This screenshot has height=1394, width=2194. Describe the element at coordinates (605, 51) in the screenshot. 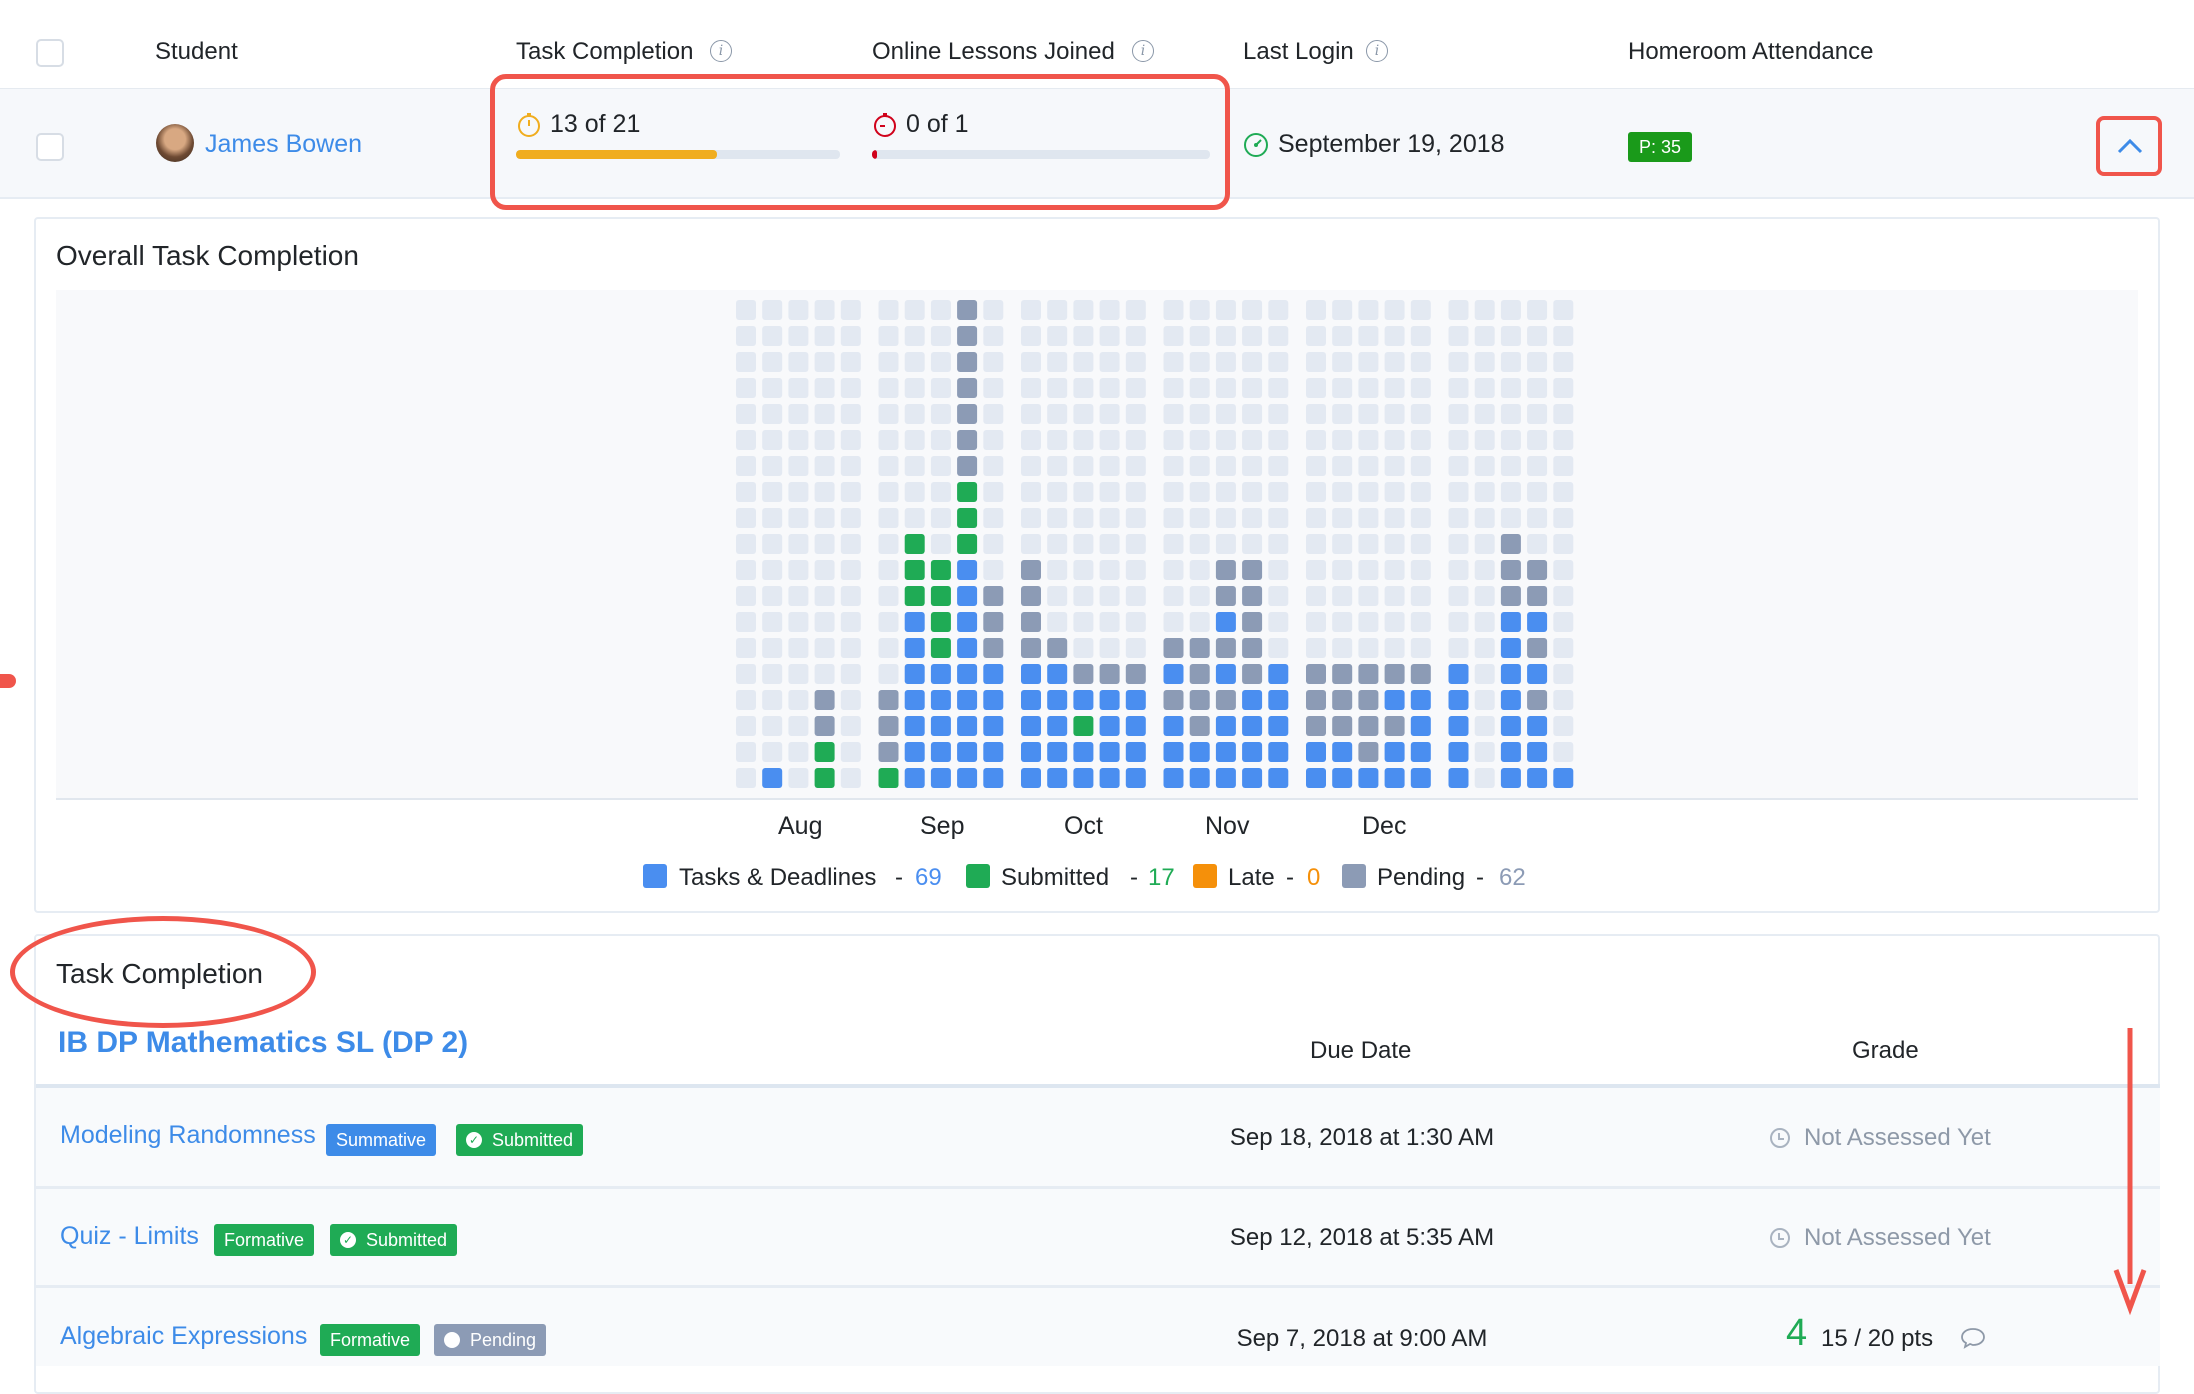

I see `column-header-task-completion: Task Completion` at that location.